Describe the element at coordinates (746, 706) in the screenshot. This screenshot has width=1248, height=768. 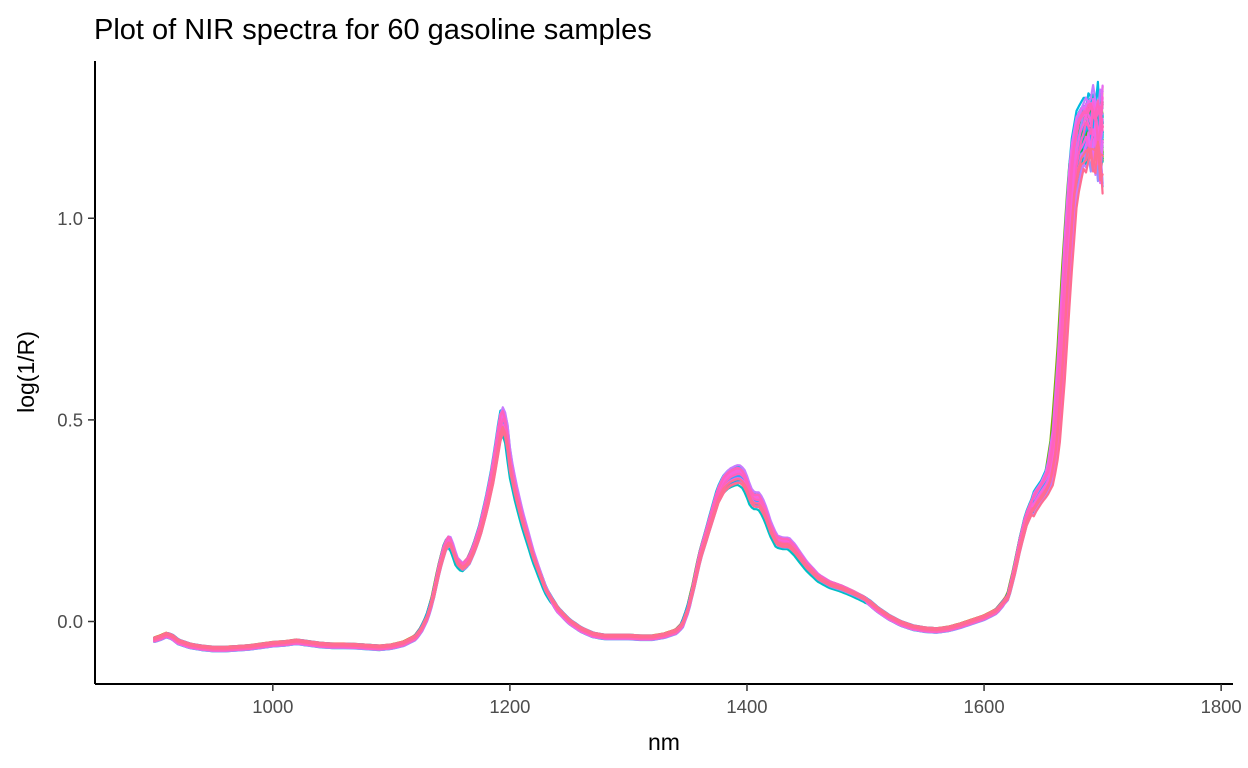
I see `x-tick-label: 1400` at that location.